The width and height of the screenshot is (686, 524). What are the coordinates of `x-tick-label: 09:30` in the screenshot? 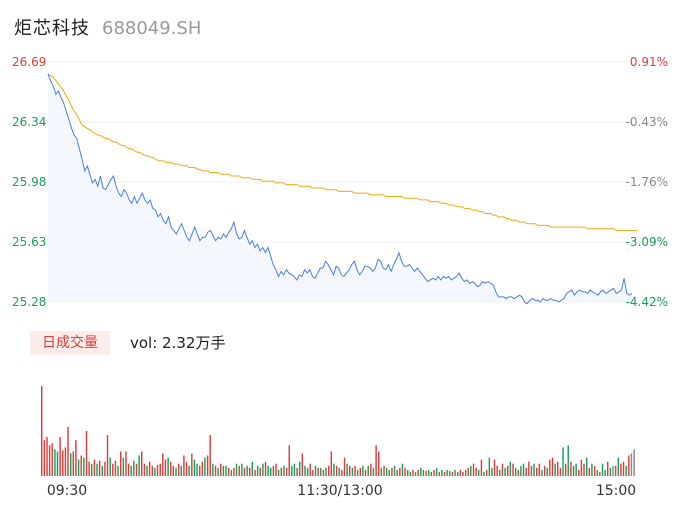 It's located at (67, 491).